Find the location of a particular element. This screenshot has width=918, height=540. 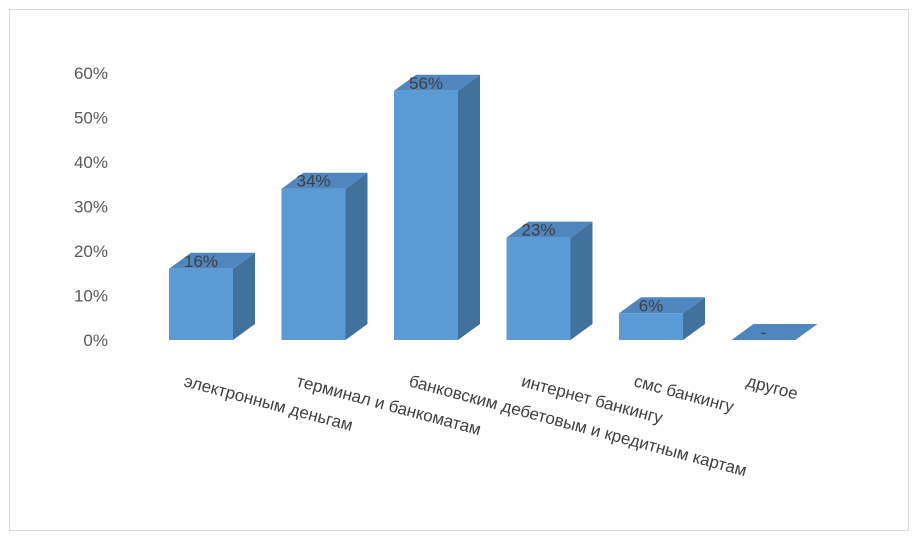

y-axis: 0% 10% 20% 30% 40% 50% 60% is located at coordinates (91, 207).